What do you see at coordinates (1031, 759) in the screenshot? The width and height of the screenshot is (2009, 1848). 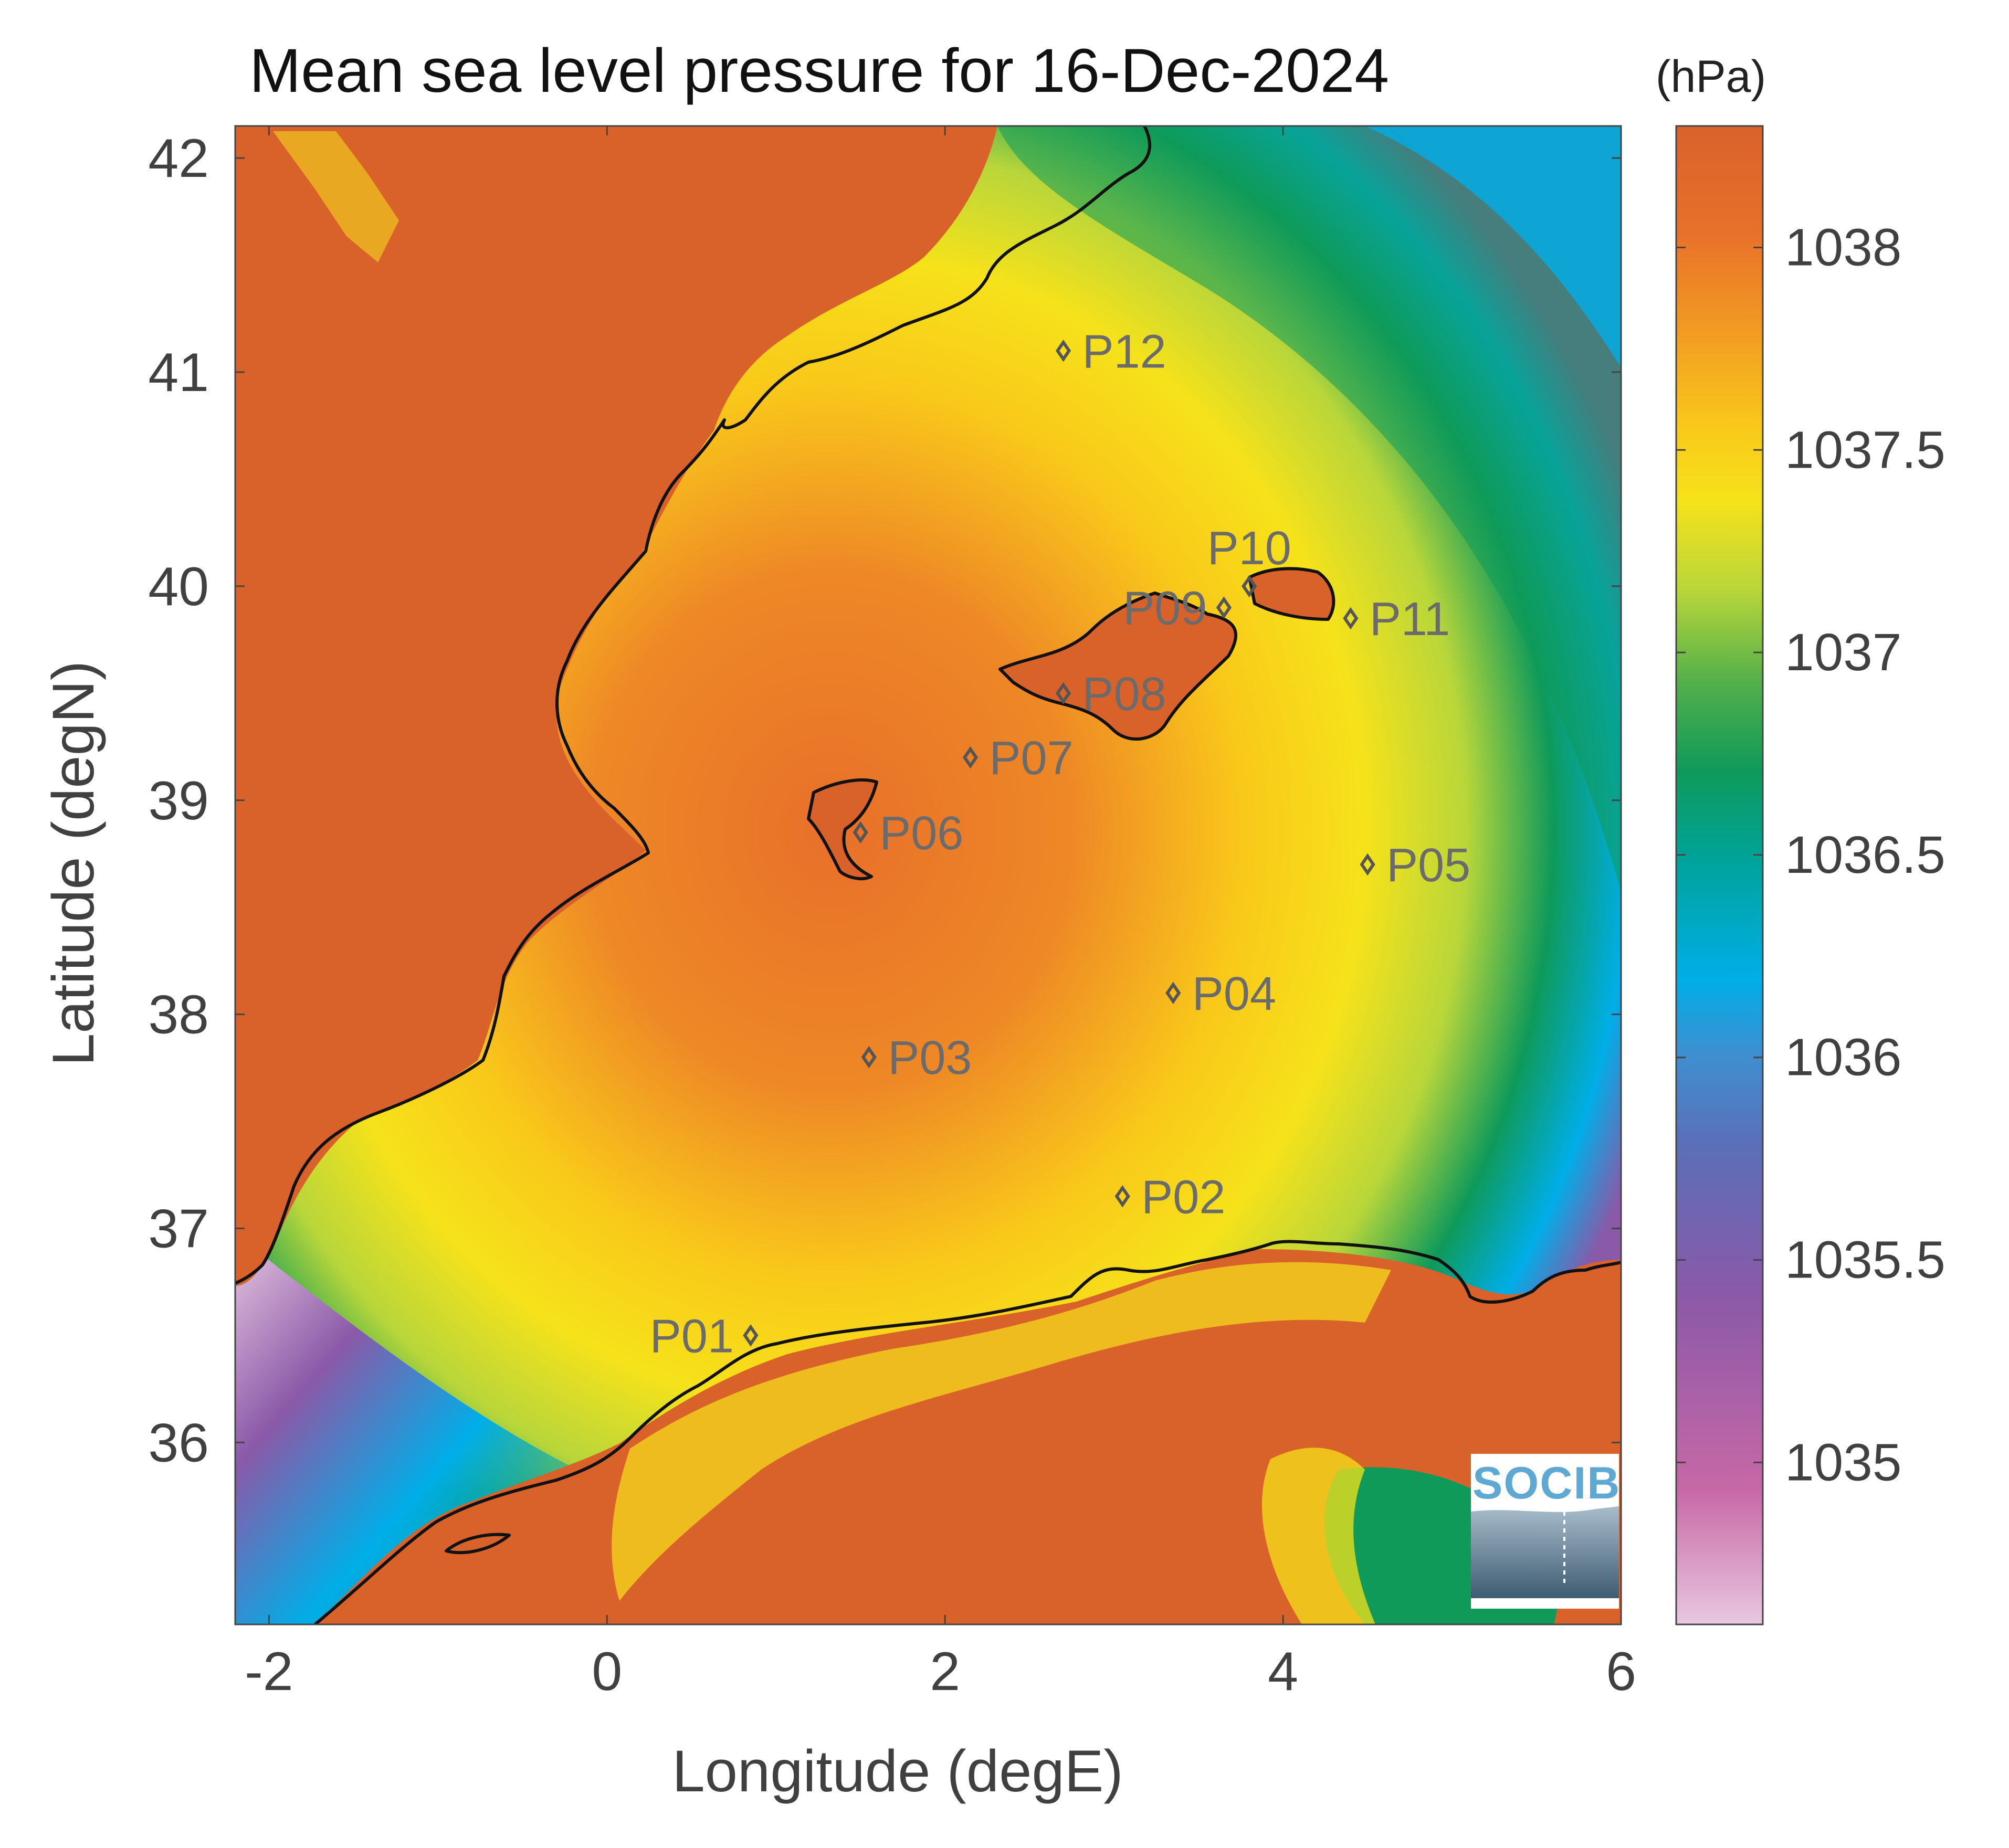 I see `station-label: P07` at bounding box center [1031, 759].